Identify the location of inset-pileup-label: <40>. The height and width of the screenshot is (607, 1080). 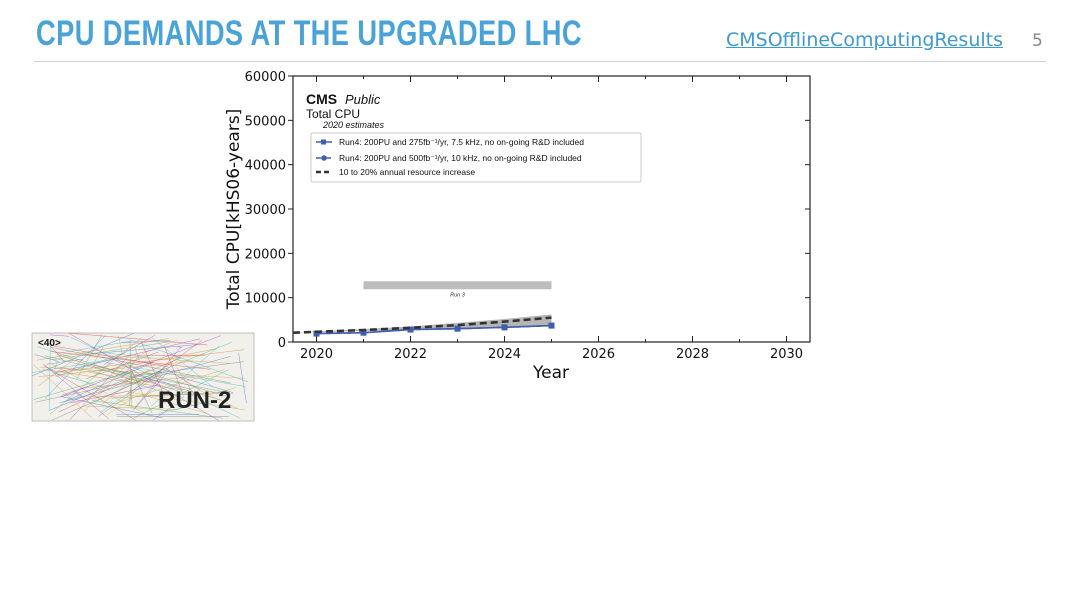
(49, 343).